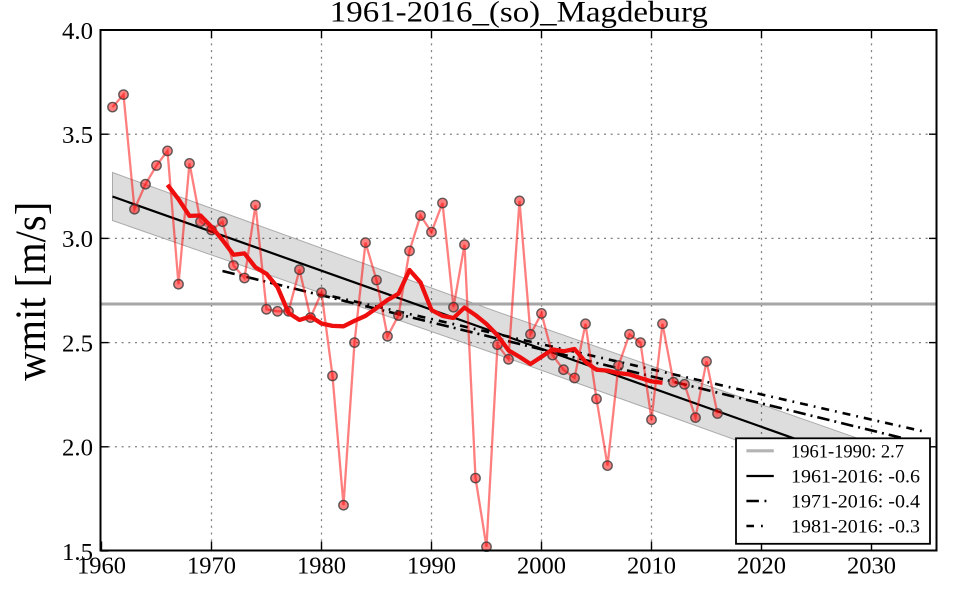 The height and width of the screenshot is (600, 960). I want to click on svg-text: 1980, so click(321, 567).